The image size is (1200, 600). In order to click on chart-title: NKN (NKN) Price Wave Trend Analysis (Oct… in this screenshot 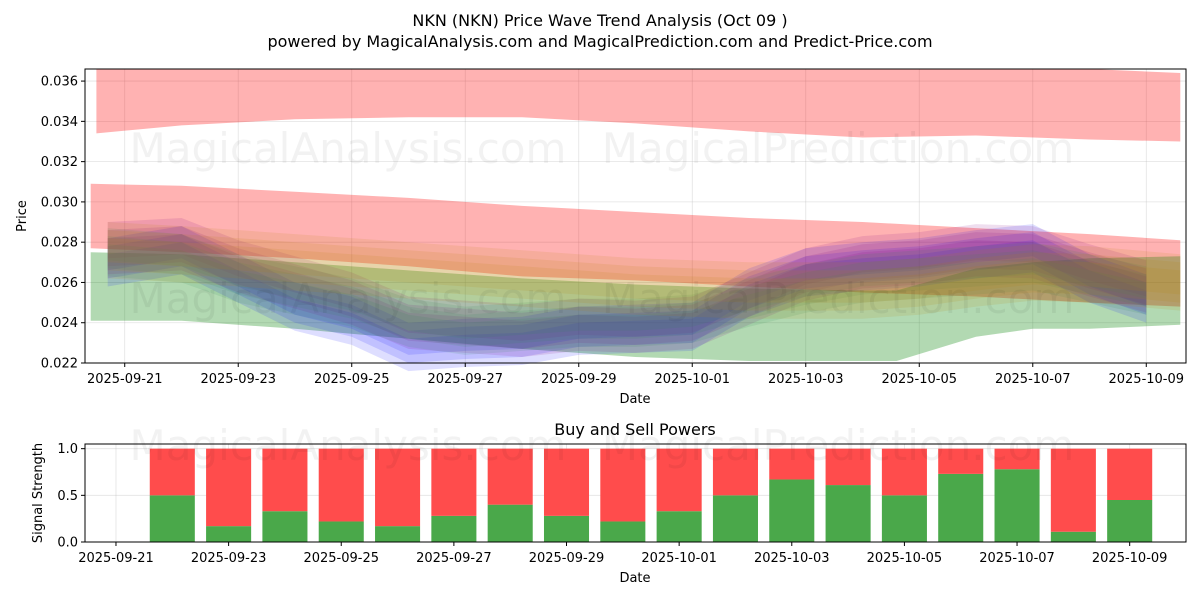, I will do `click(599, 20)`.